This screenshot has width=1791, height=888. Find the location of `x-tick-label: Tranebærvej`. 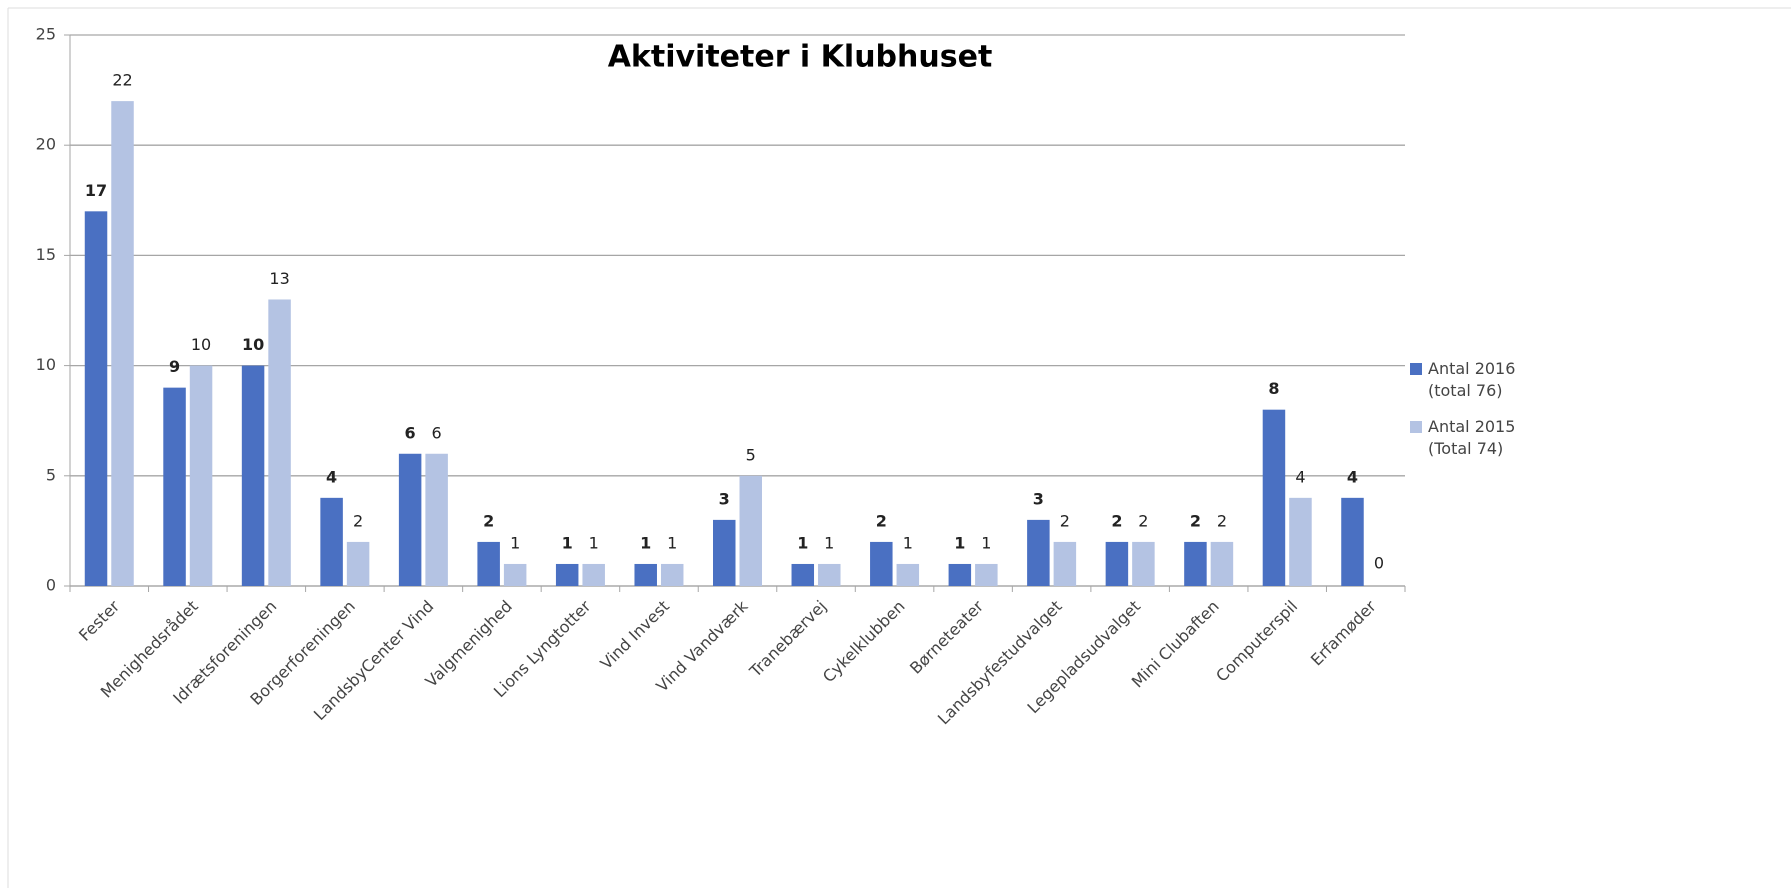

x-tick-label: Tranebærvej is located at coordinates (787, 639).